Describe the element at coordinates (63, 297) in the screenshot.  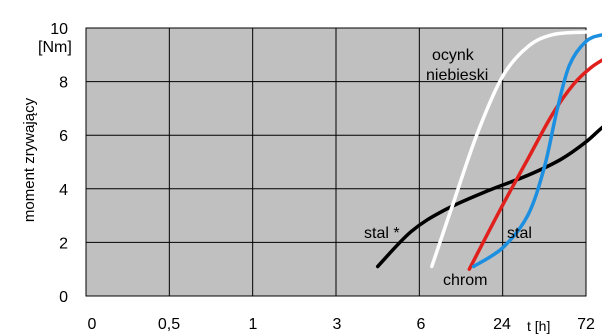
I see `y-tick-label-0: 0` at that location.